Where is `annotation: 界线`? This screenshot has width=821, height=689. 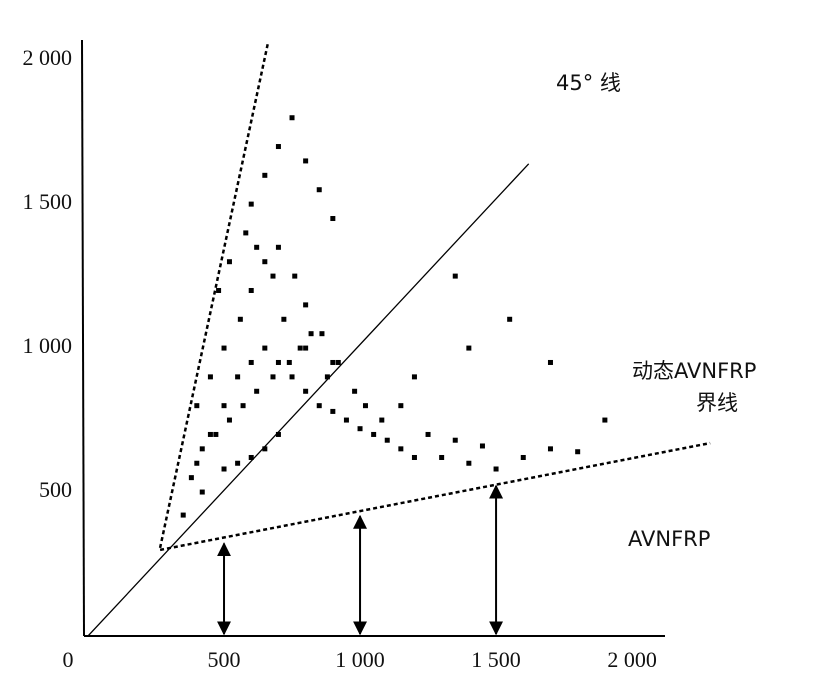
annotation: 界线 is located at coordinates (717, 403).